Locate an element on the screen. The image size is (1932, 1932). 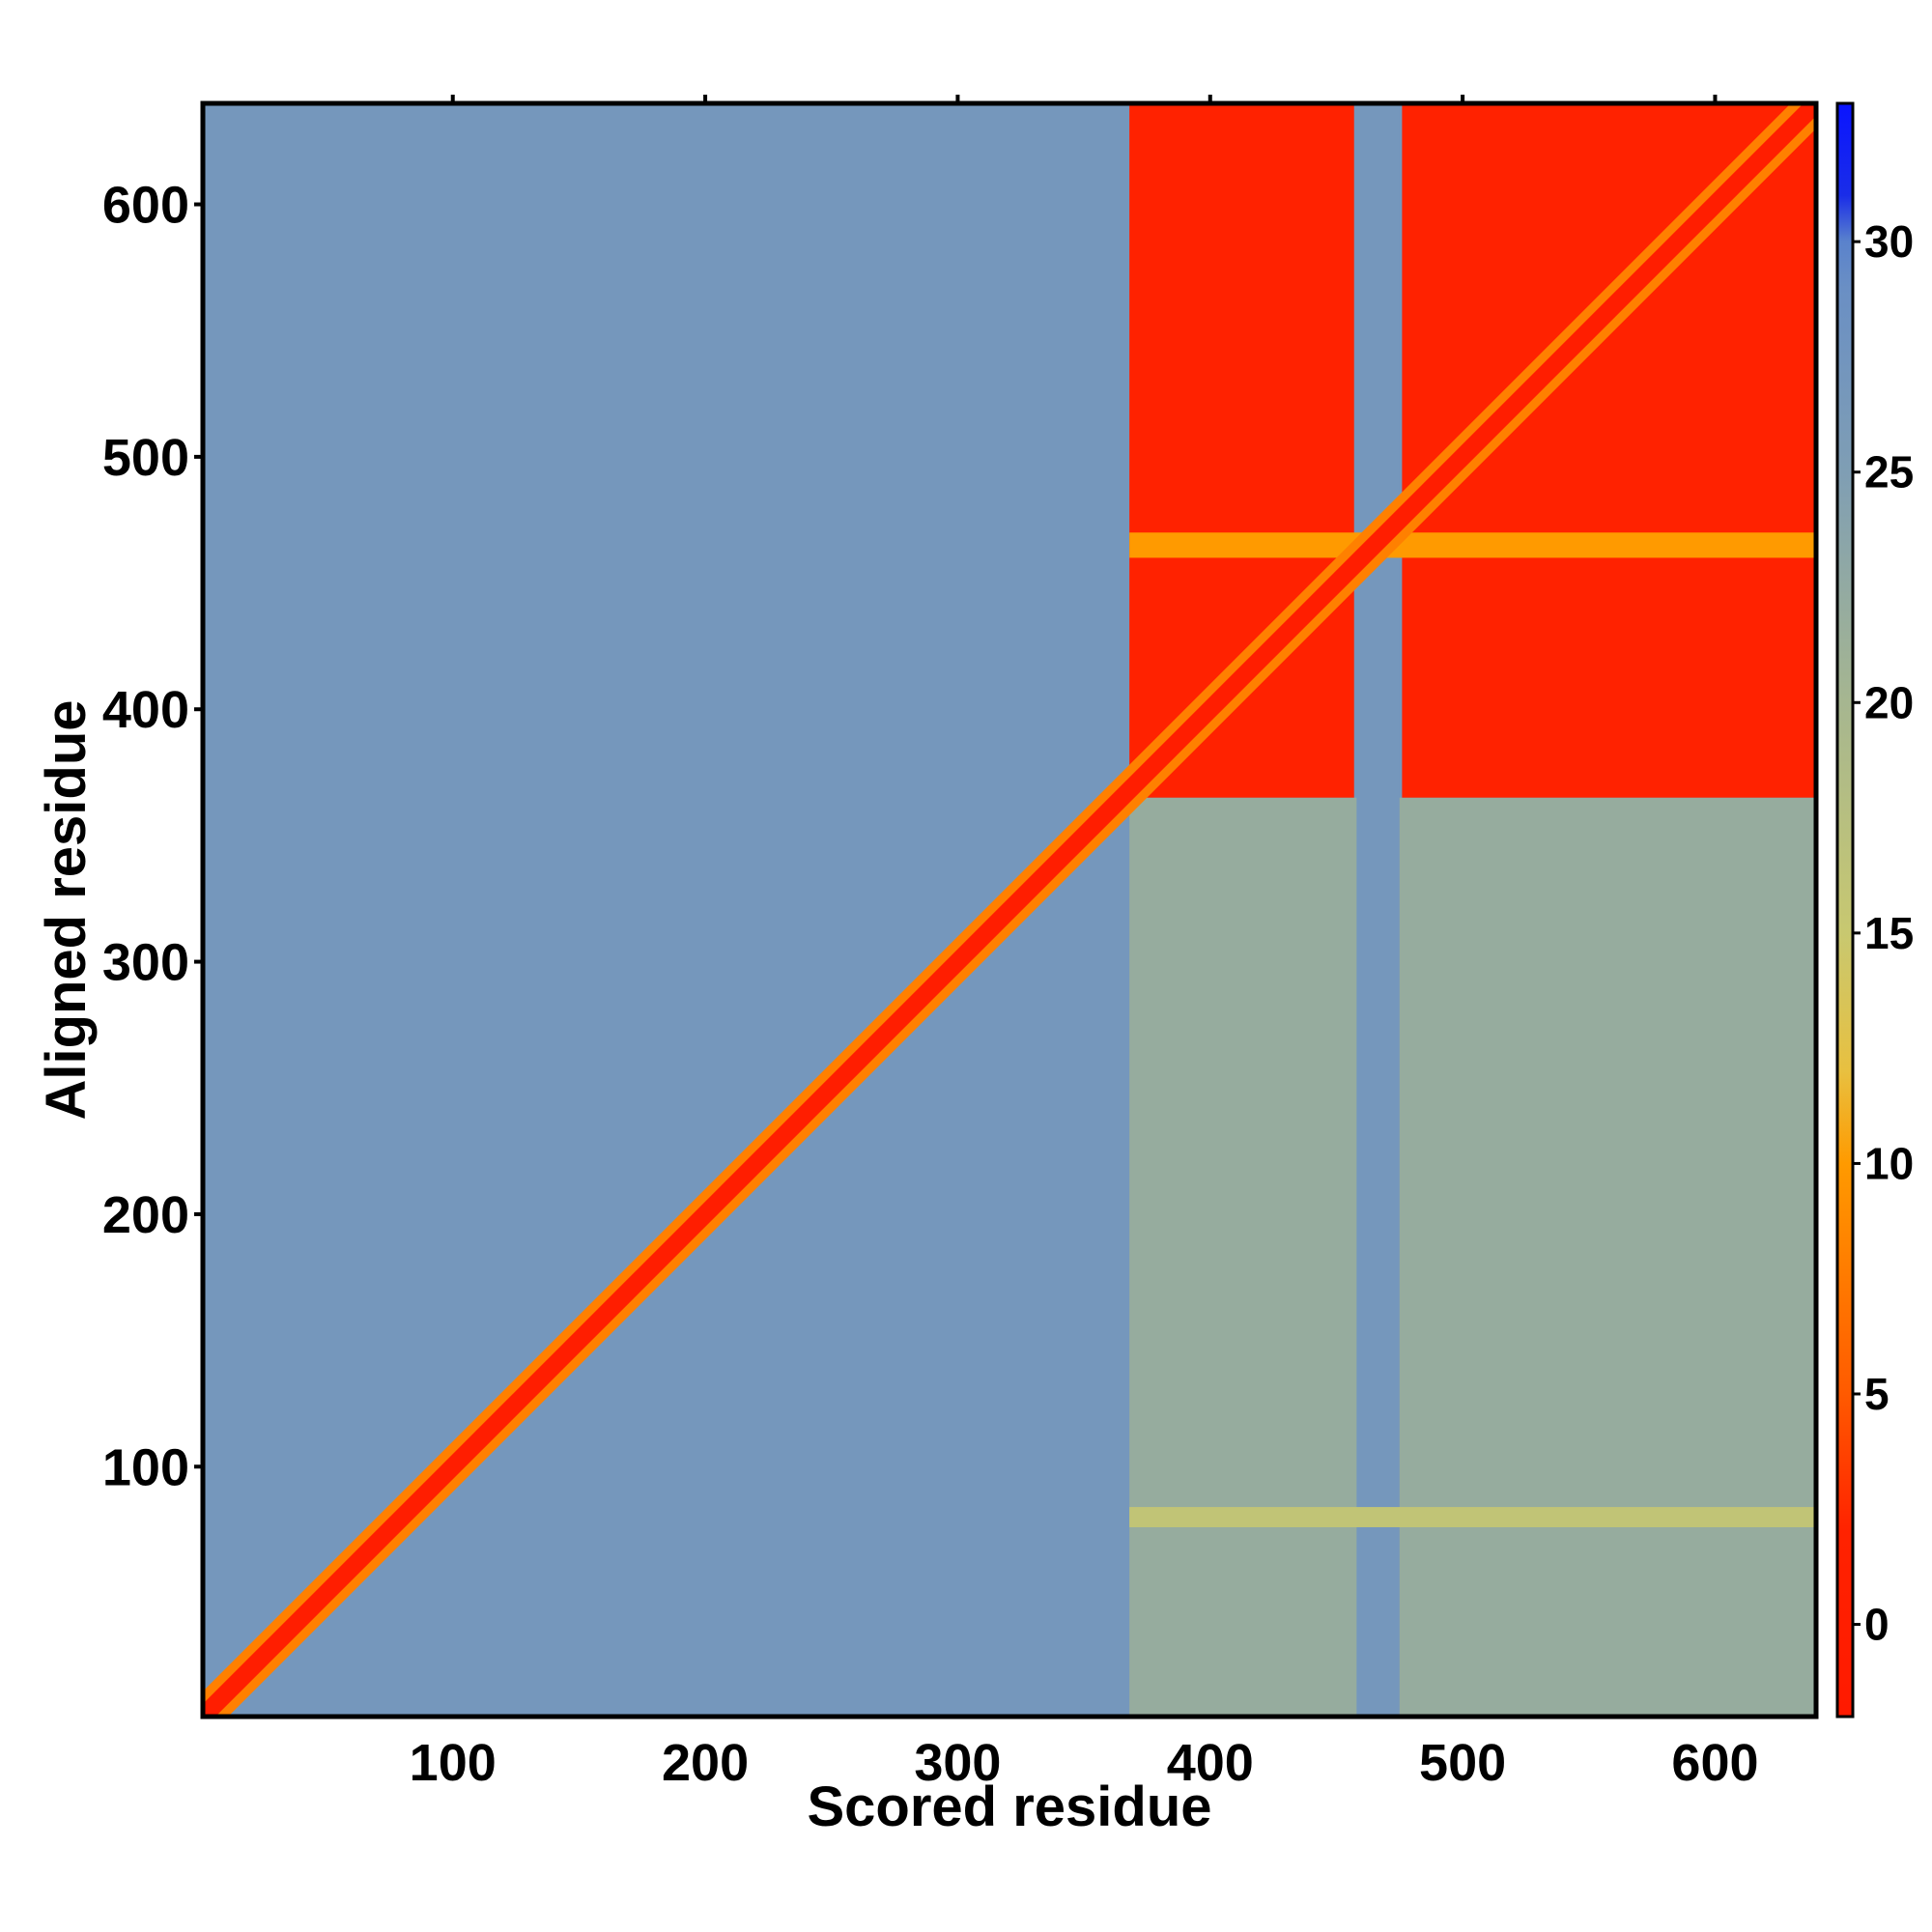
y-axis-title: Aligned residue is located at coordinates (66, 909).